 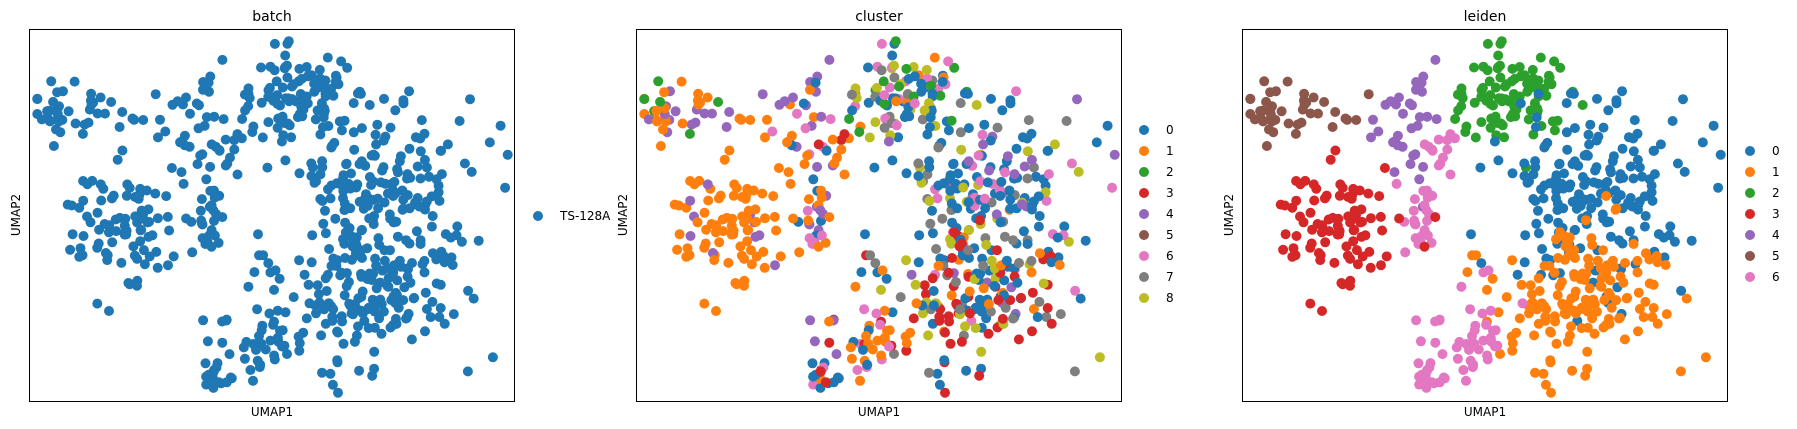 I want to click on legend-label: 1, so click(x=1776, y=172).